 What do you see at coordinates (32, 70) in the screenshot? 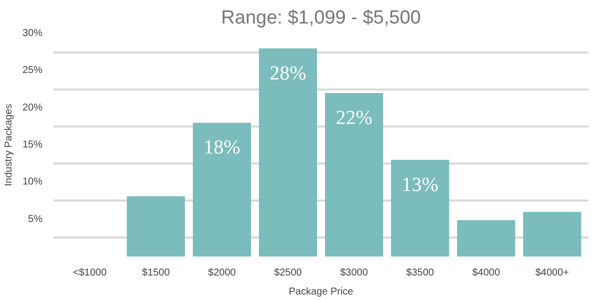
I see `y-tick-label: 25%` at bounding box center [32, 70].